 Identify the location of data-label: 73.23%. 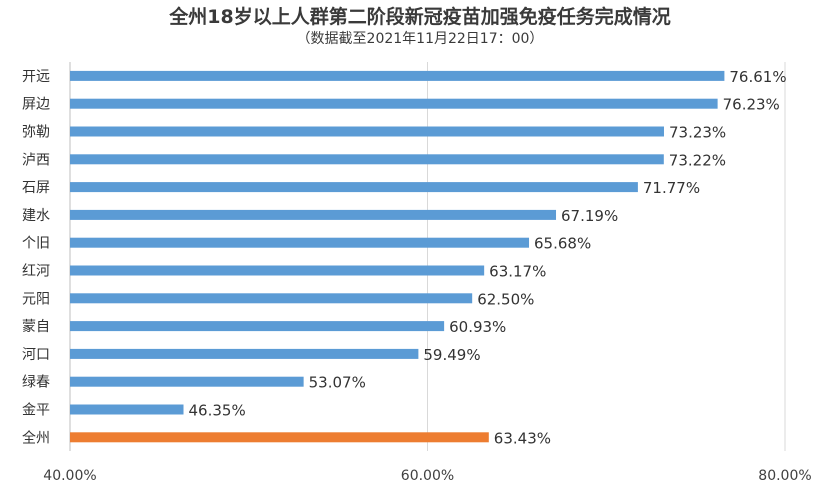
(697, 133).